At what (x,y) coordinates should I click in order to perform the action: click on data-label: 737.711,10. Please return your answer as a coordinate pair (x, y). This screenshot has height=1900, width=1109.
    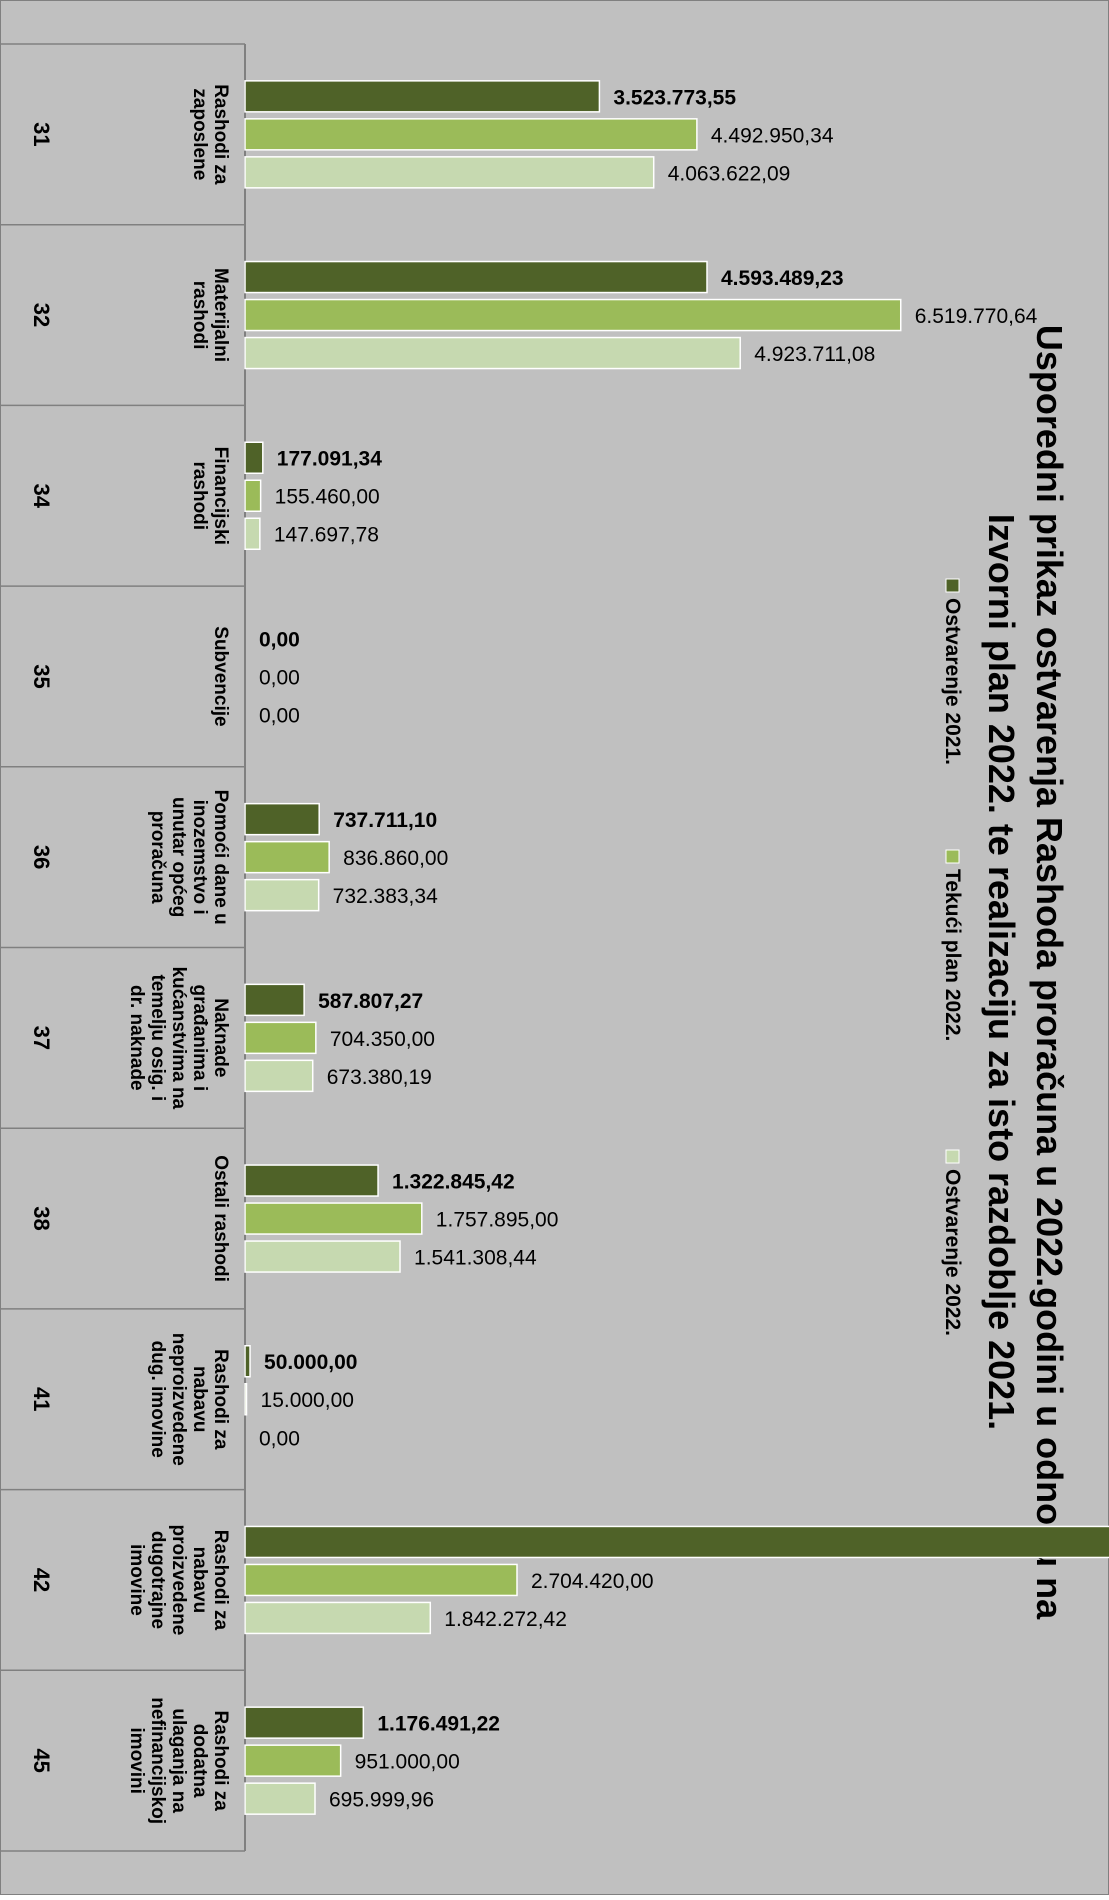
    Looking at the image, I should click on (385, 820).